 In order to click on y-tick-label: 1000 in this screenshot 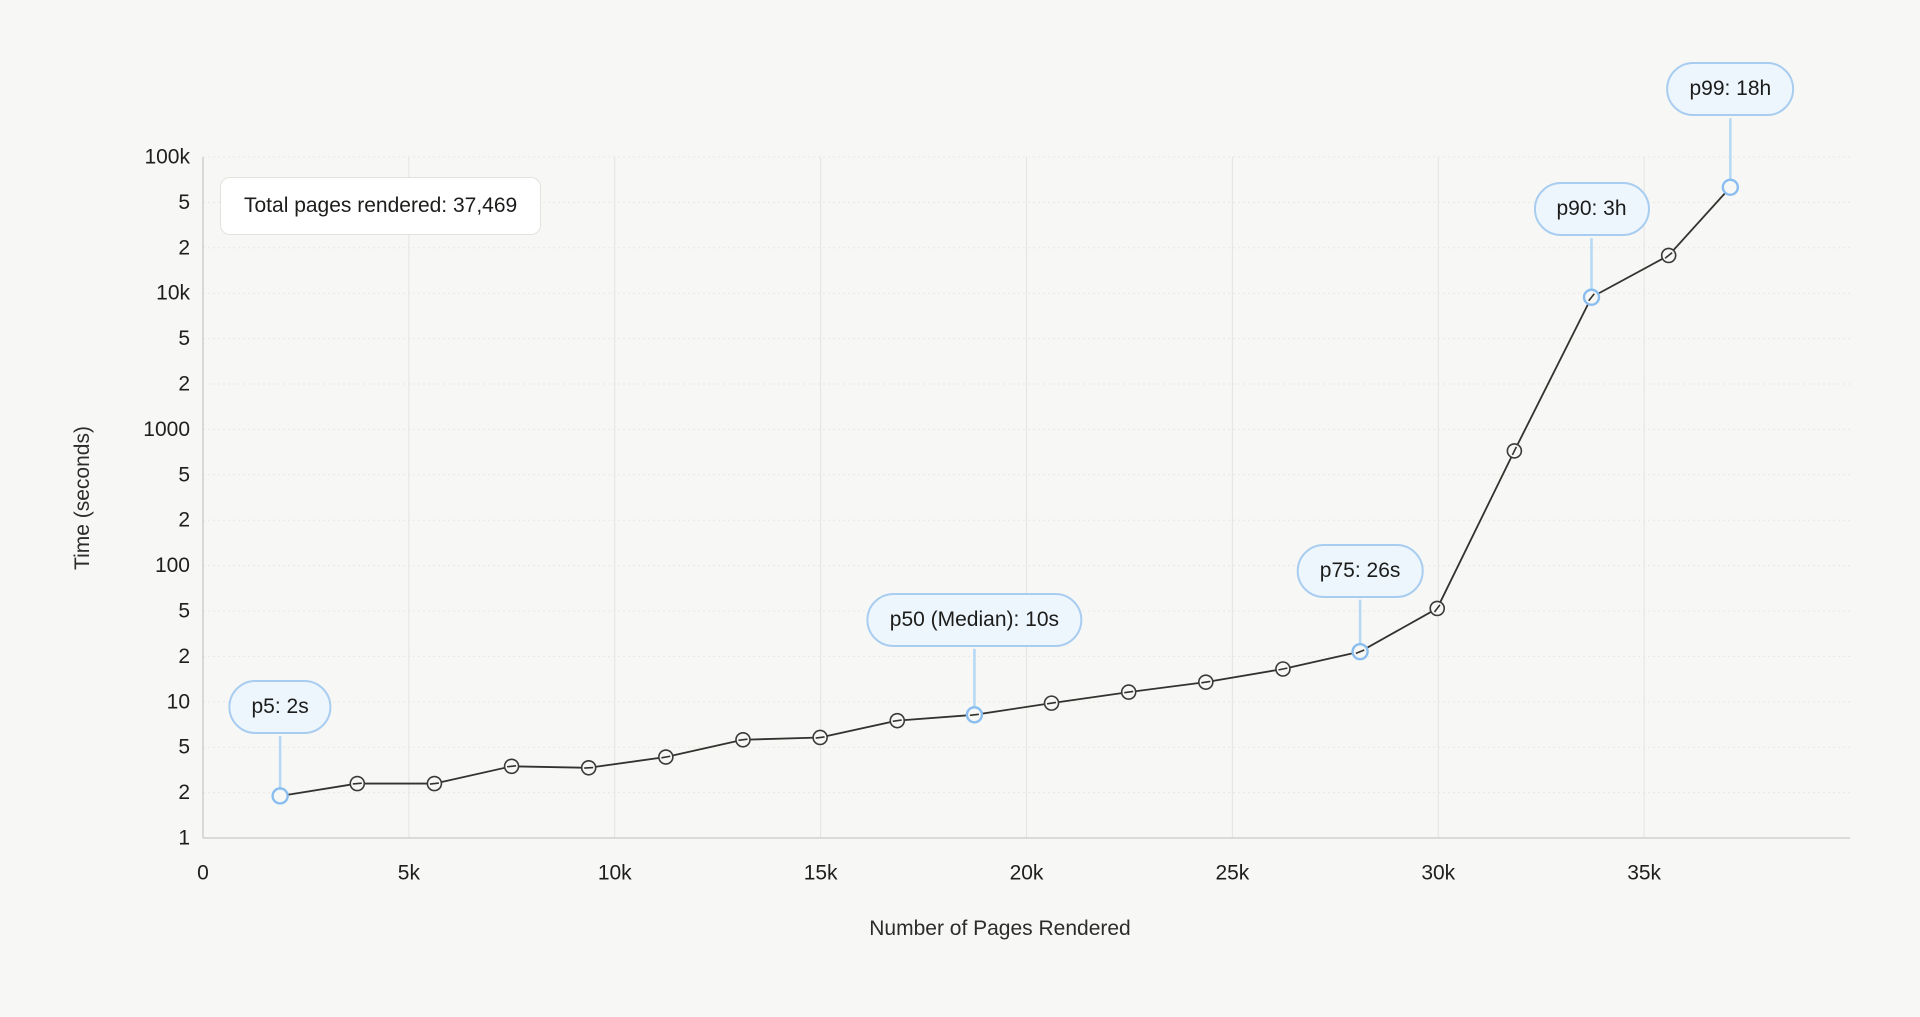, I will do `click(166, 429)`.